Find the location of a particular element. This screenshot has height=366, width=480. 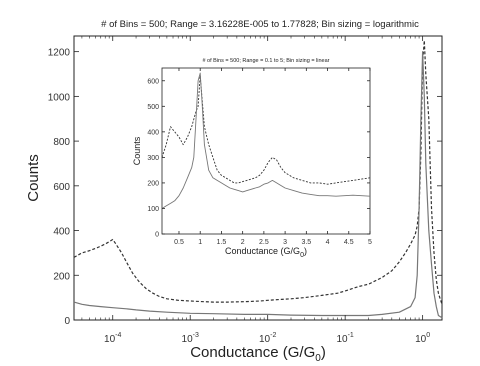

inset-y-tick-label: 0 is located at coordinates (157, 235).